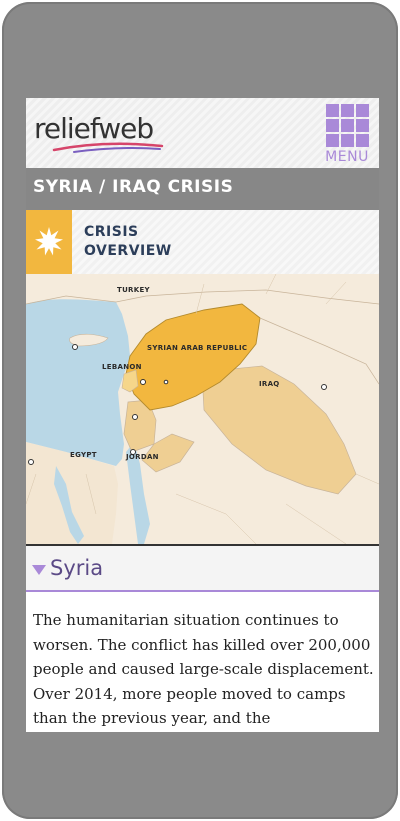 This screenshot has height=821, width=400. What do you see at coordinates (348, 126) in the screenshot?
I see `grid-icon` at bounding box center [348, 126].